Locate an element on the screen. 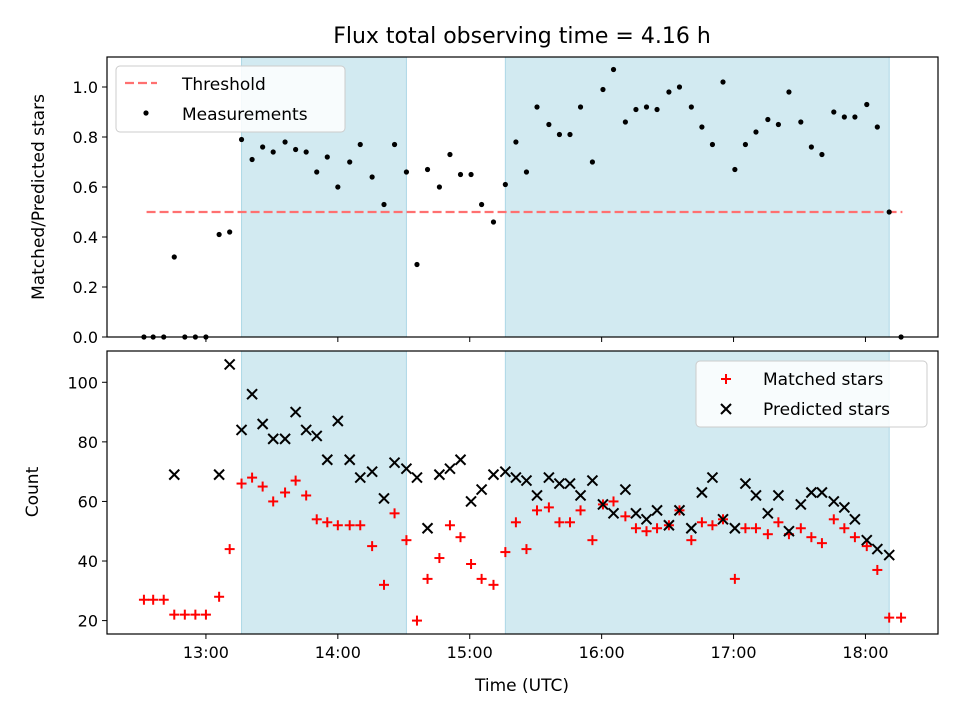 The height and width of the screenshot is (720, 960). legend-predicted-swatch-b is located at coordinates (726, 409).